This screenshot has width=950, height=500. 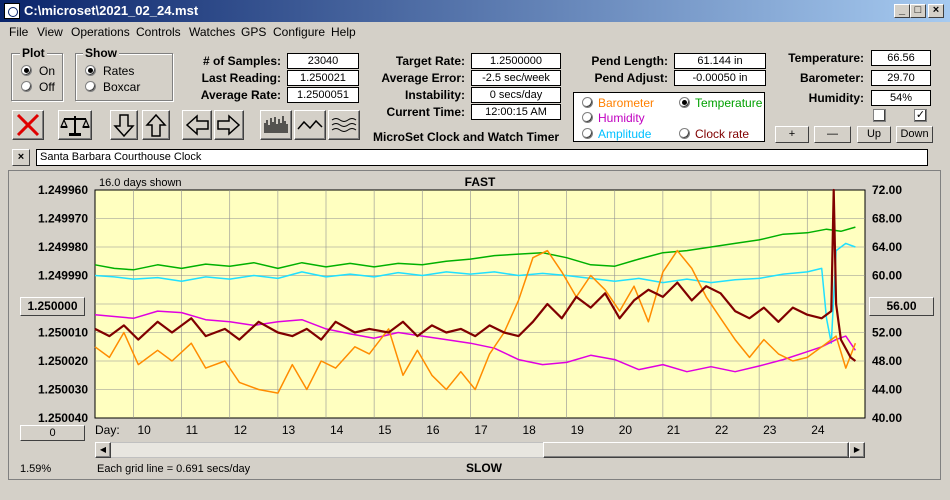 I want to click on temperature-stat-label: Temperature:, so click(x=826, y=58).